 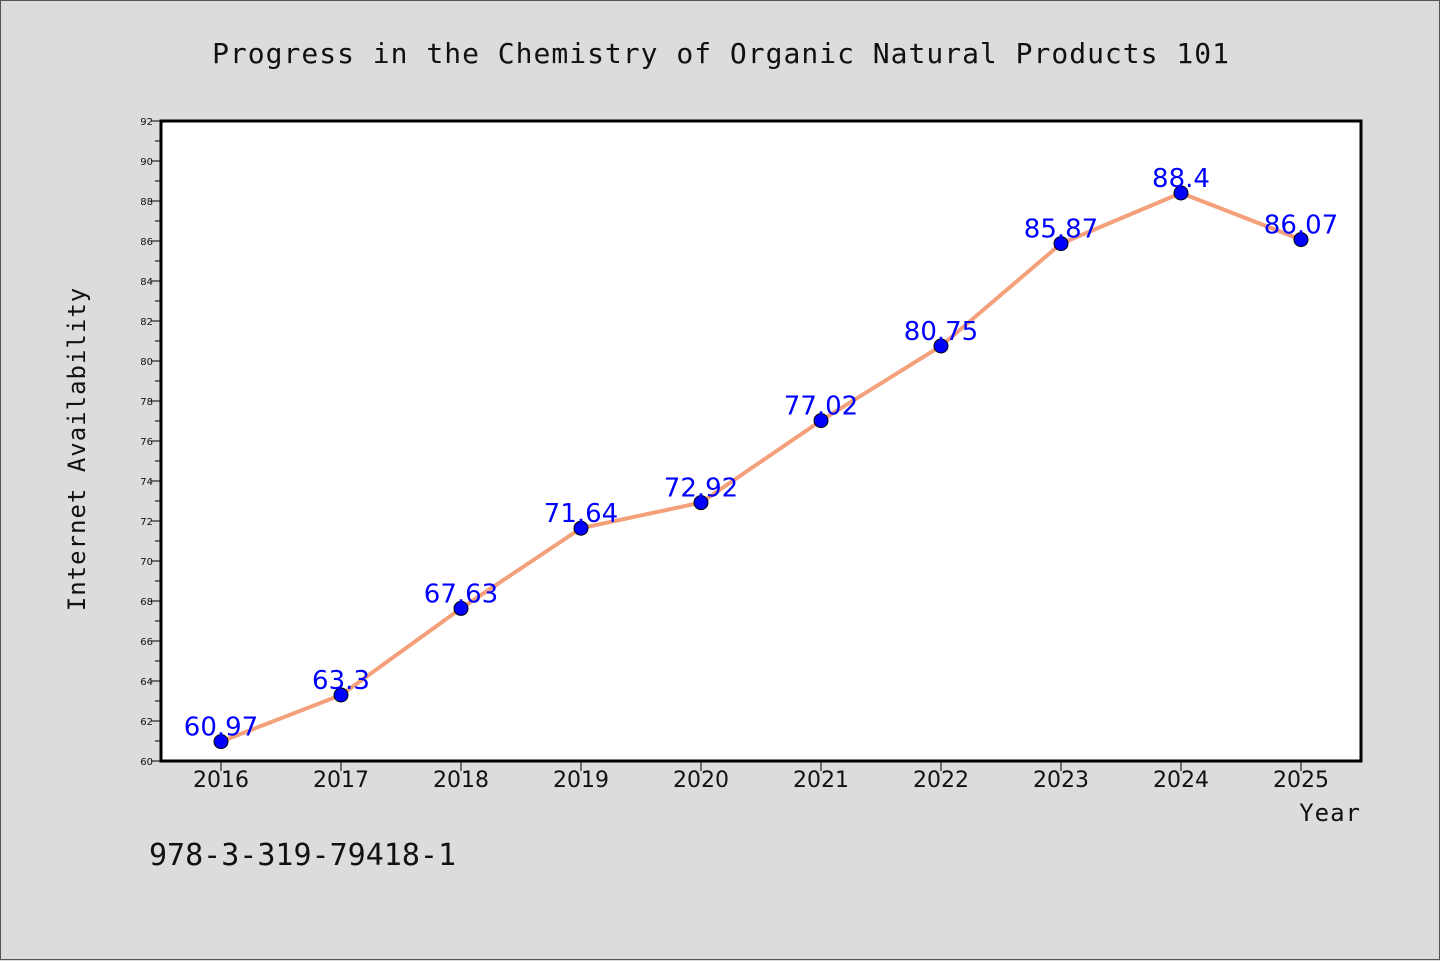 I want to click on y-tick-label: 60, so click(x=146, y=762).